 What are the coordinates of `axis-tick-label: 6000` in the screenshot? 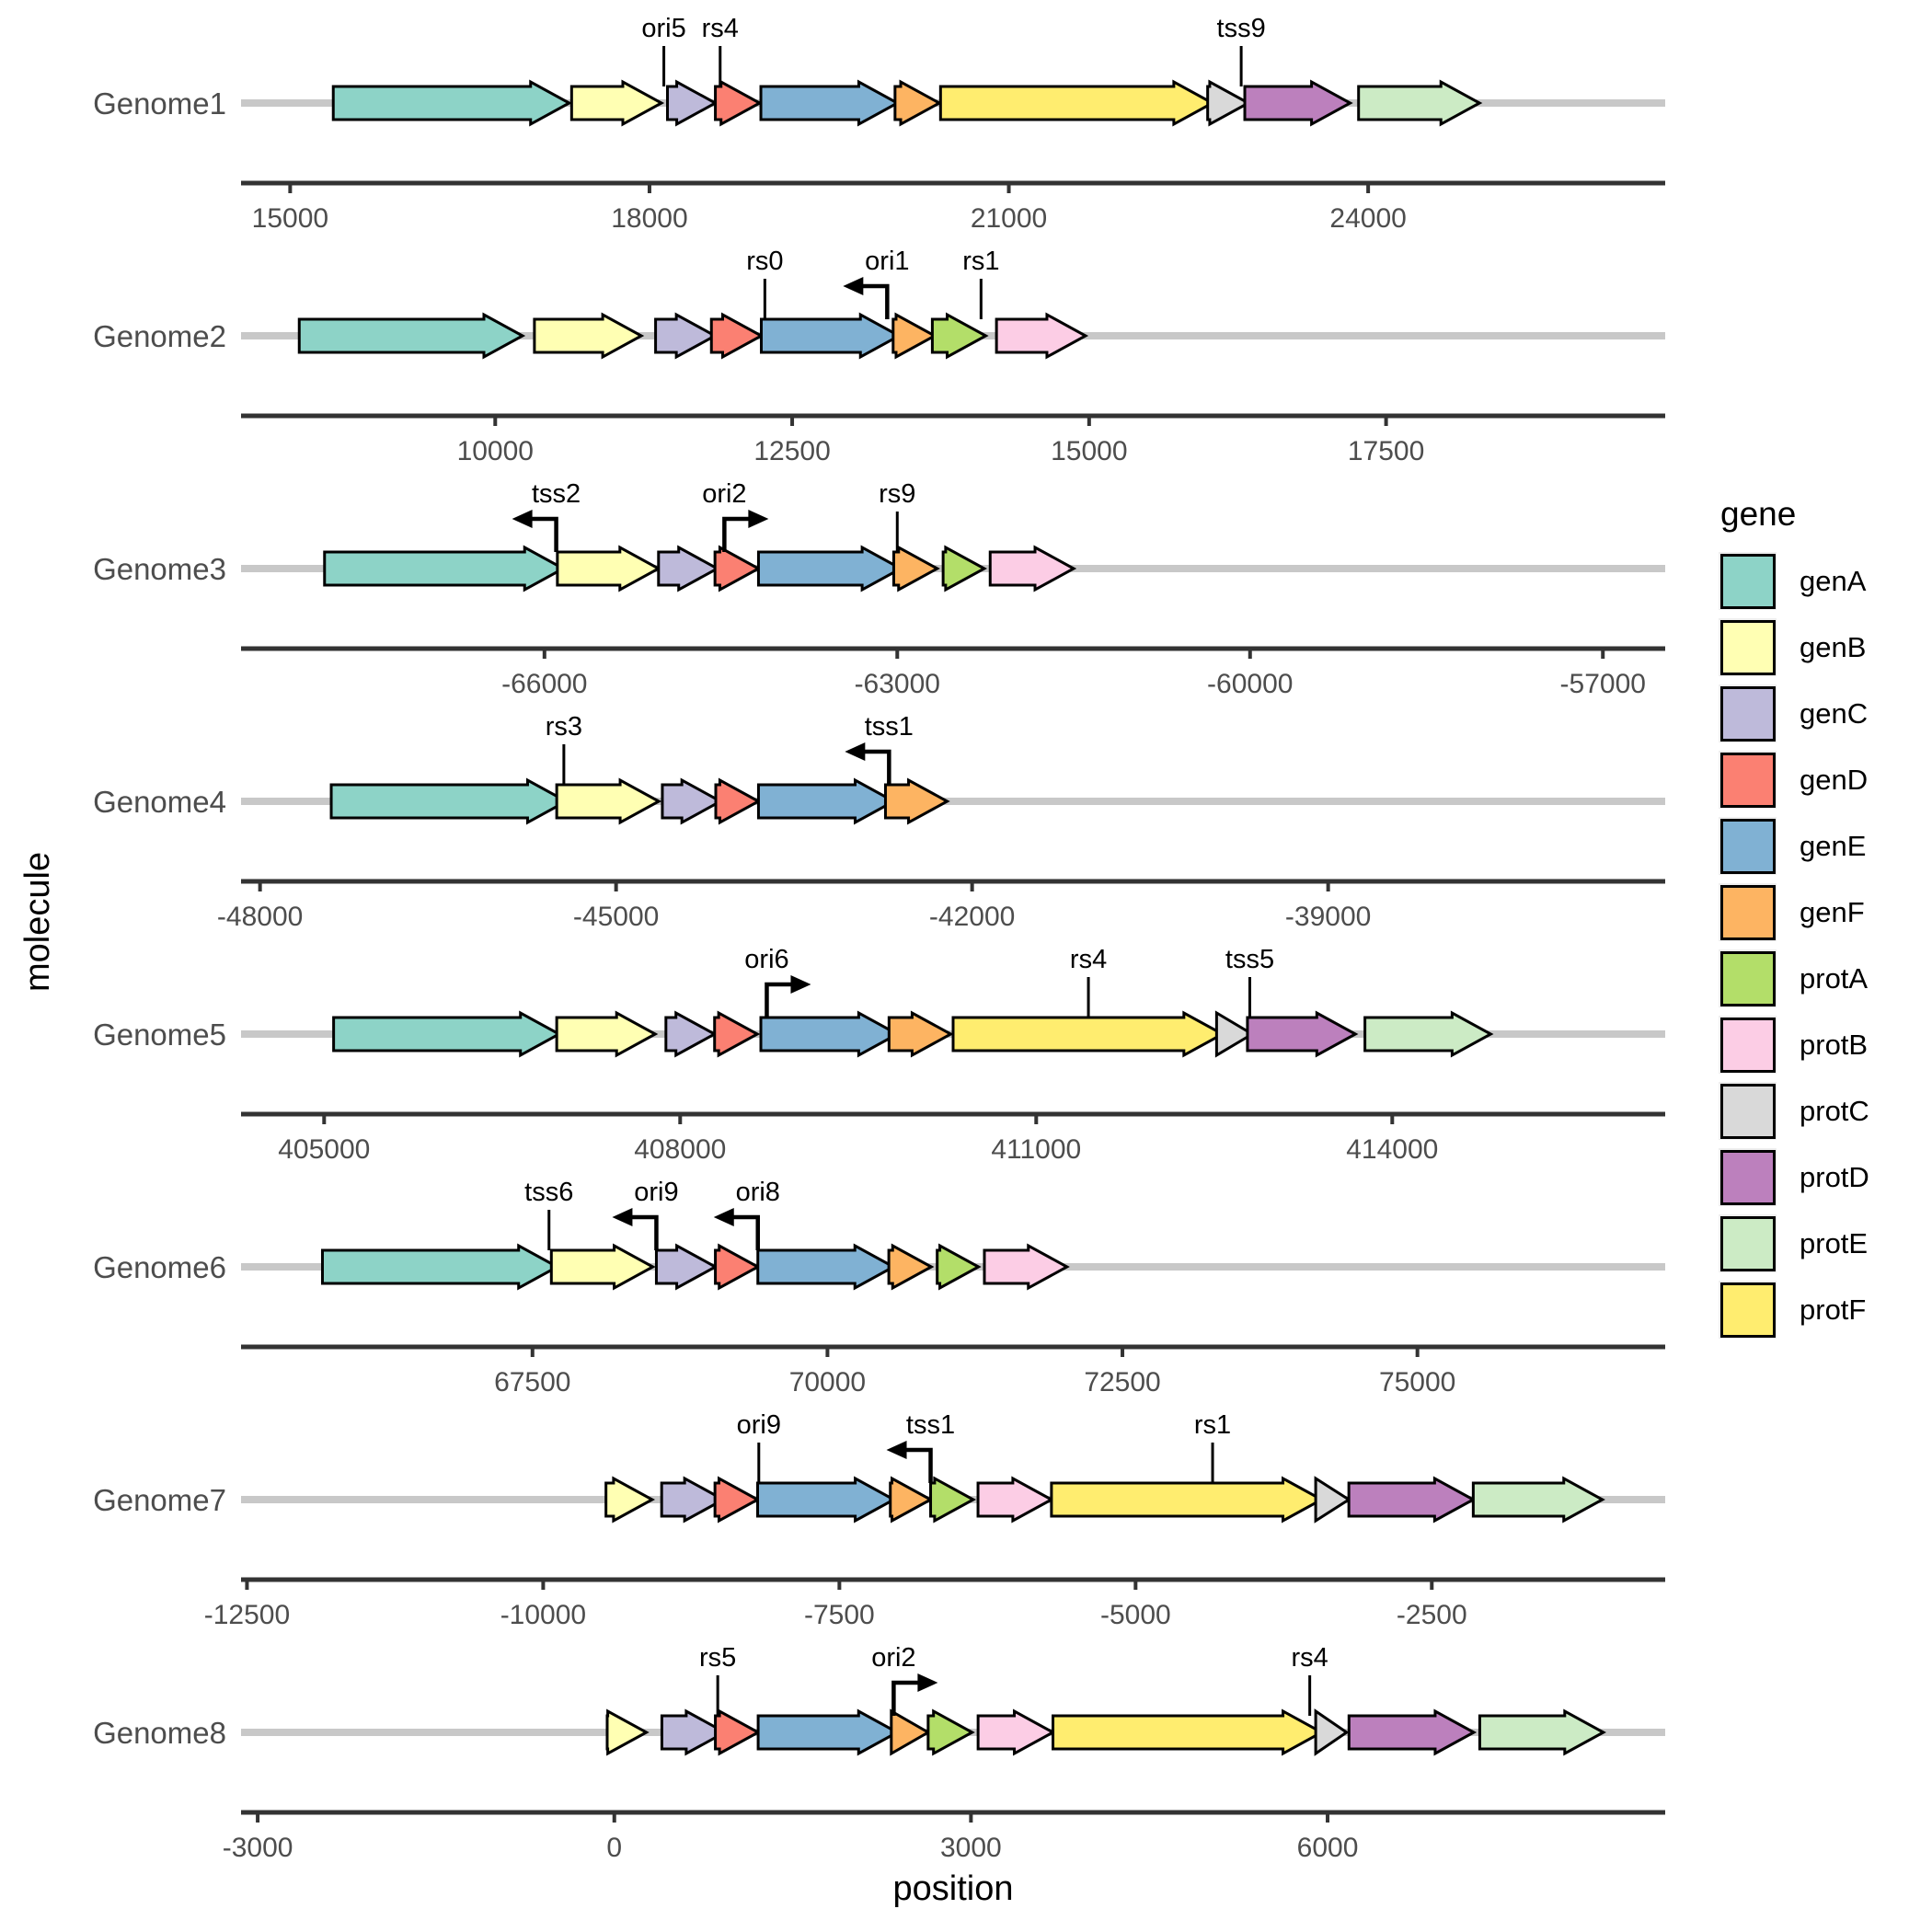 It's located at (1328, 1848).